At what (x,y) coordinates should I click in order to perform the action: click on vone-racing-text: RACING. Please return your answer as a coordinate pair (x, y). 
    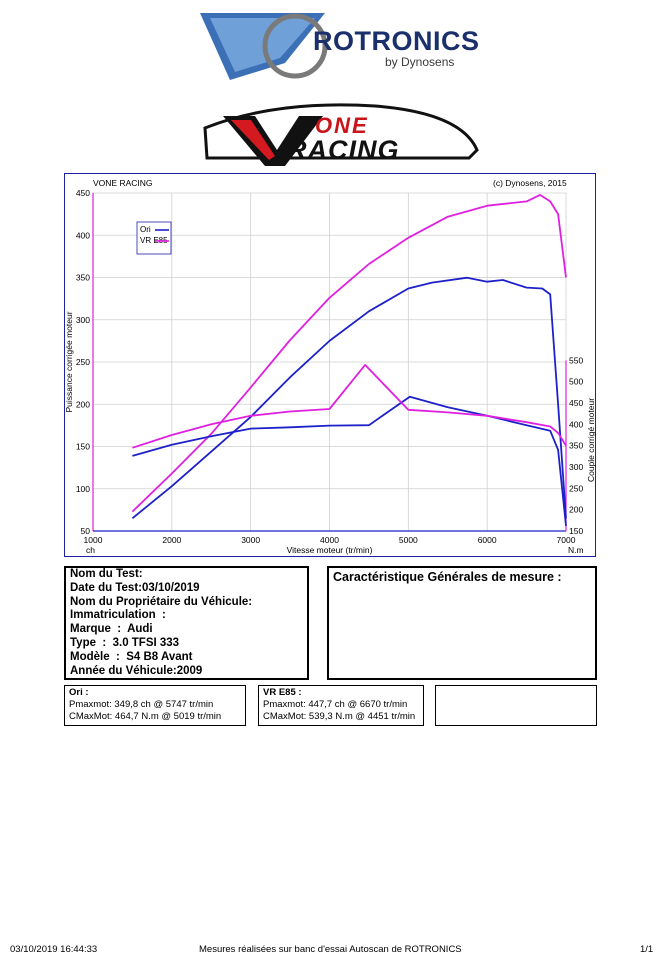
    Looking at the image, I should click on (343, 150).